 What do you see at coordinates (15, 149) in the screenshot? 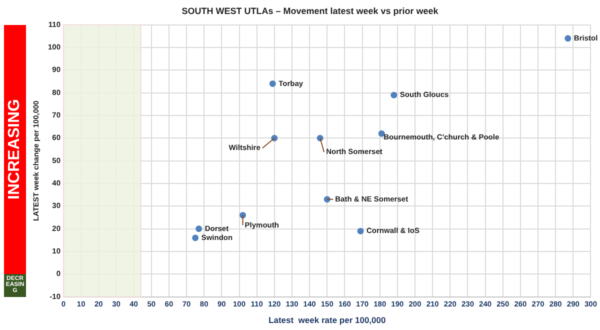
I see `text: INCREASING` at bounding box center [15, 149].